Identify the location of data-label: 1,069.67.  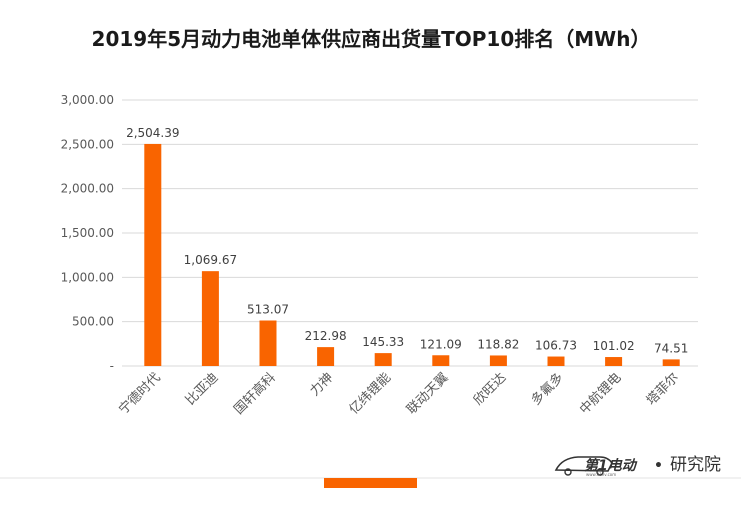
(210, 260).